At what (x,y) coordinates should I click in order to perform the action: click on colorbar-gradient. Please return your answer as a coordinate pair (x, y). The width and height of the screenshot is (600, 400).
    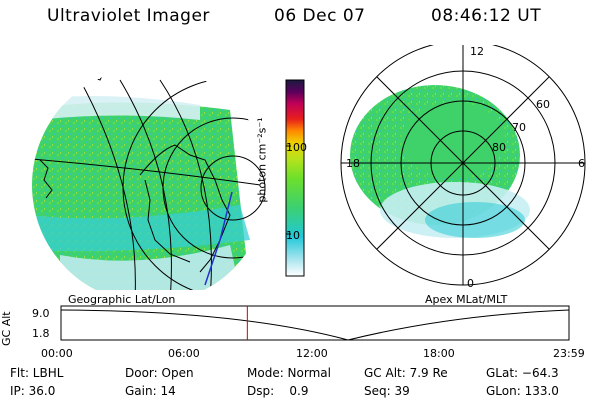
    Looking at the image, I should click on (295, 178).